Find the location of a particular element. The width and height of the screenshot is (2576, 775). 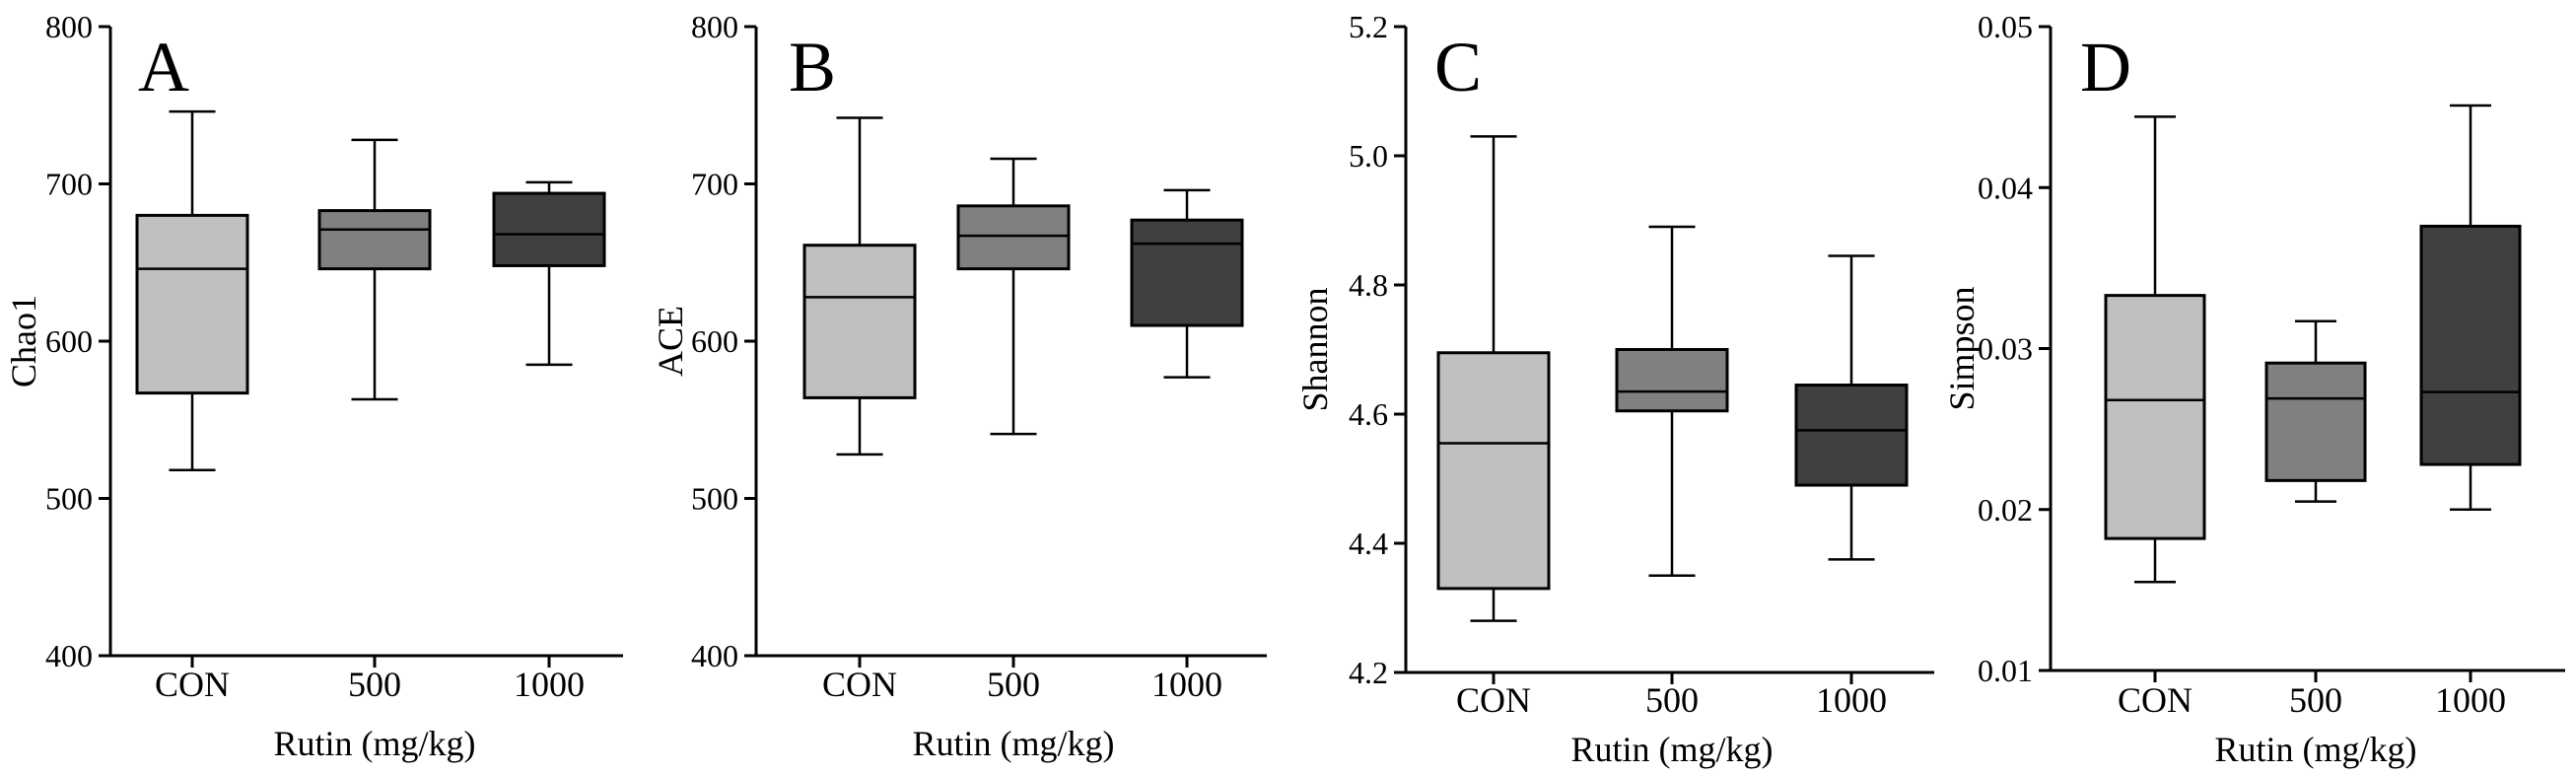

y-tick-label: 4.8 is located at coordinates (1369, 285).